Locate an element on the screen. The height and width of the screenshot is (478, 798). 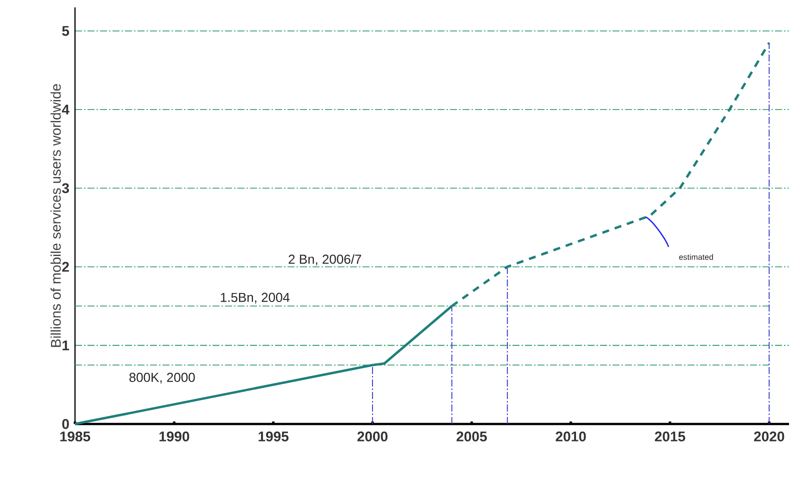
x-tick-label: 2010 is located at coordinates (571, 437).